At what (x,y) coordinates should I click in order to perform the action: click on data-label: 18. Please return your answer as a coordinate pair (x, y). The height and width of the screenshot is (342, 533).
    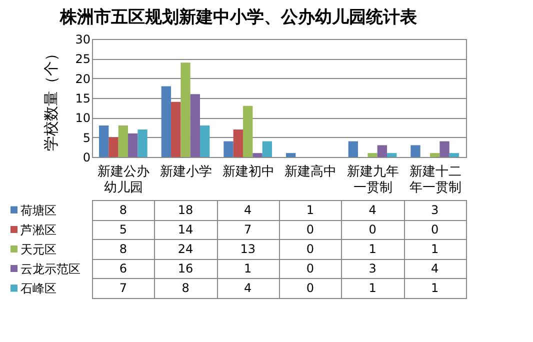
    Looking at the image, I should click on (186, 209).